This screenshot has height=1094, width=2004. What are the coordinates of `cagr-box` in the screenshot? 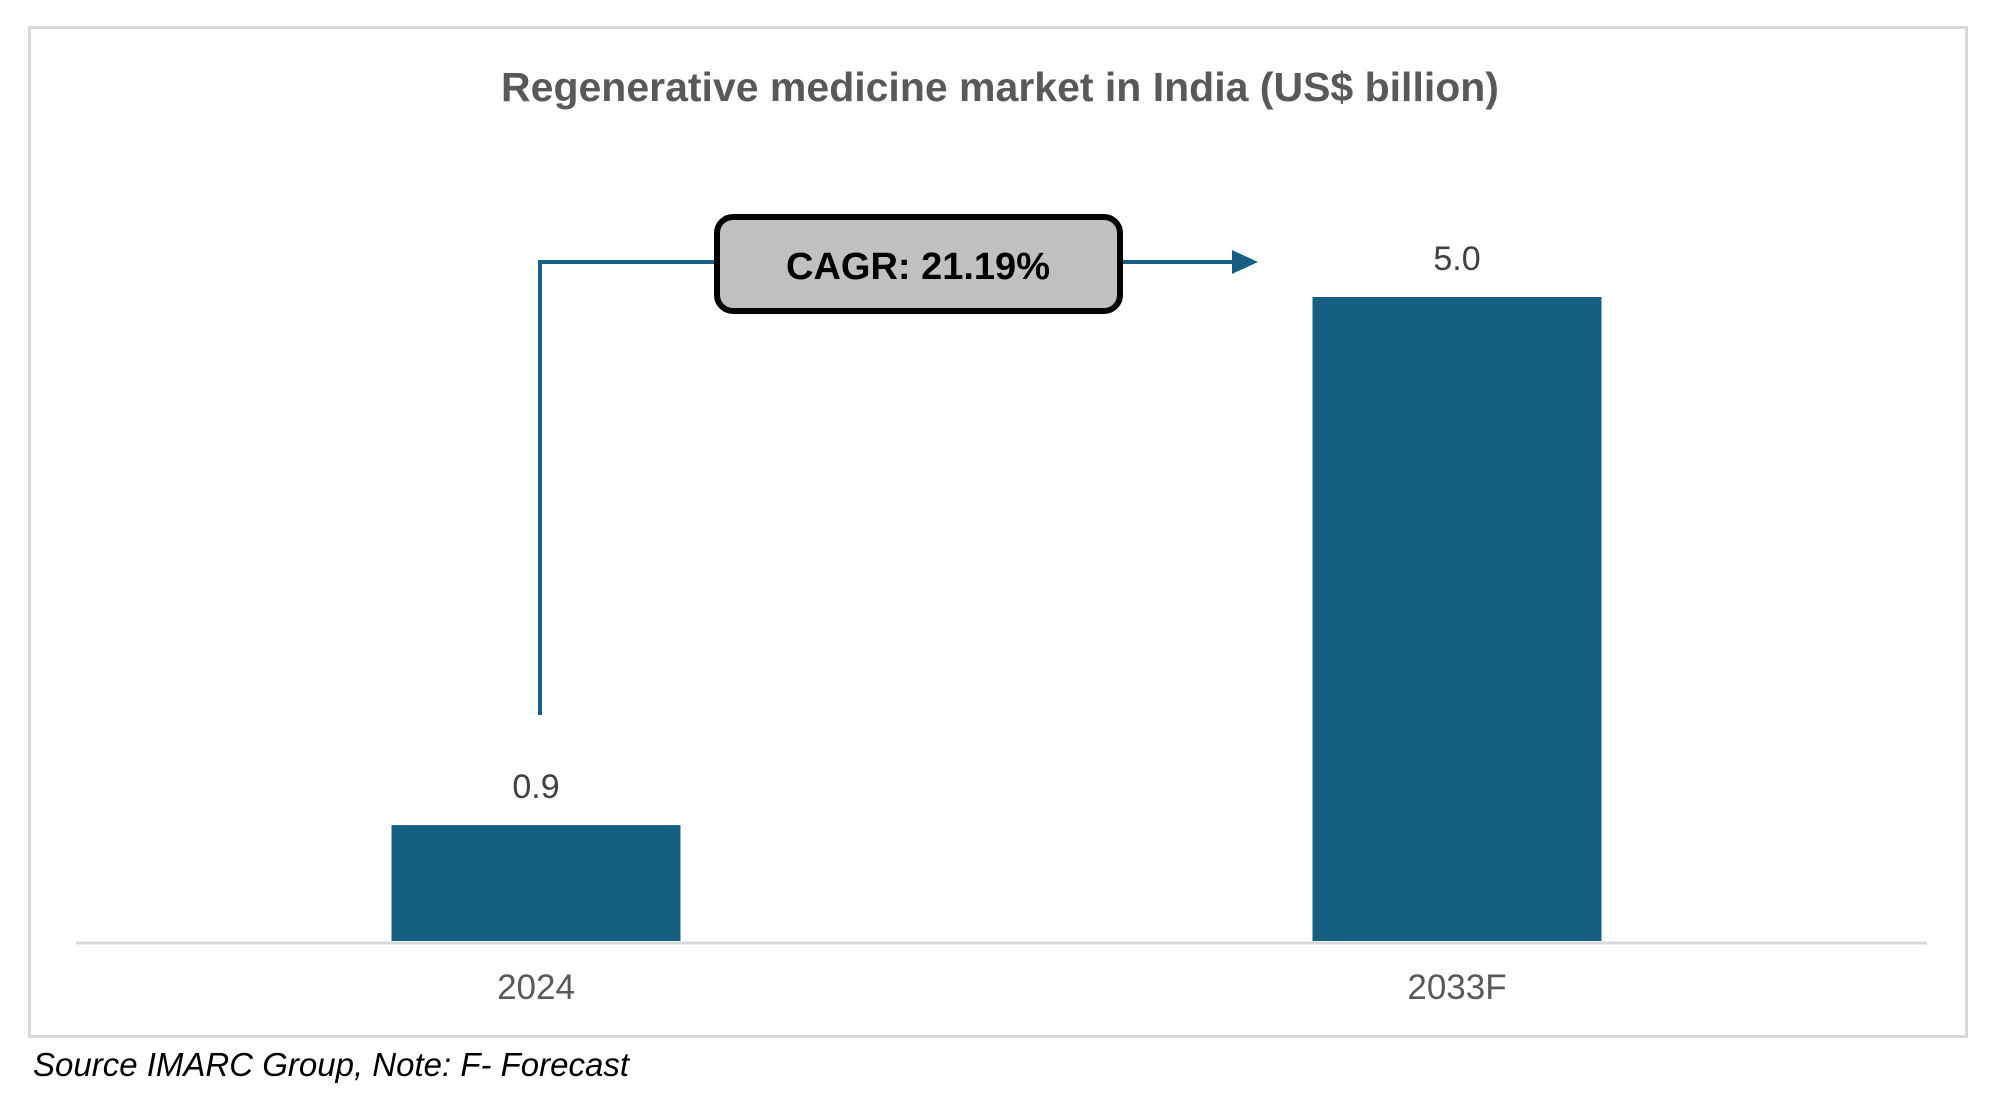 It's located at (918, 264).